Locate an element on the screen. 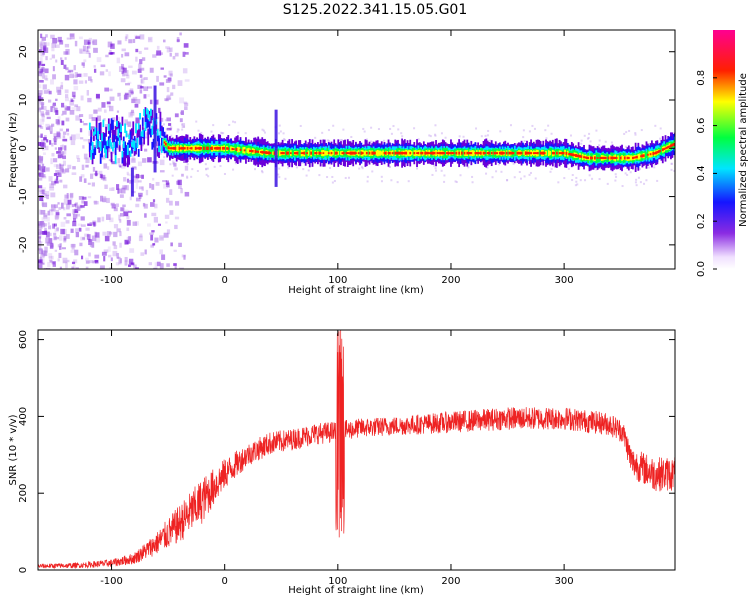 The width and height of the screenshot is (750, 600). spectrogram-y-tick-label: 0 is located at coordinates (23, 148).